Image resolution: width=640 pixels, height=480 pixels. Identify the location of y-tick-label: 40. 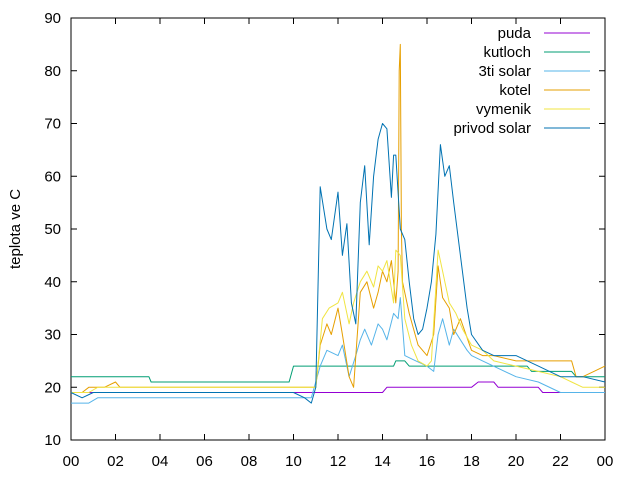
(52, 282).